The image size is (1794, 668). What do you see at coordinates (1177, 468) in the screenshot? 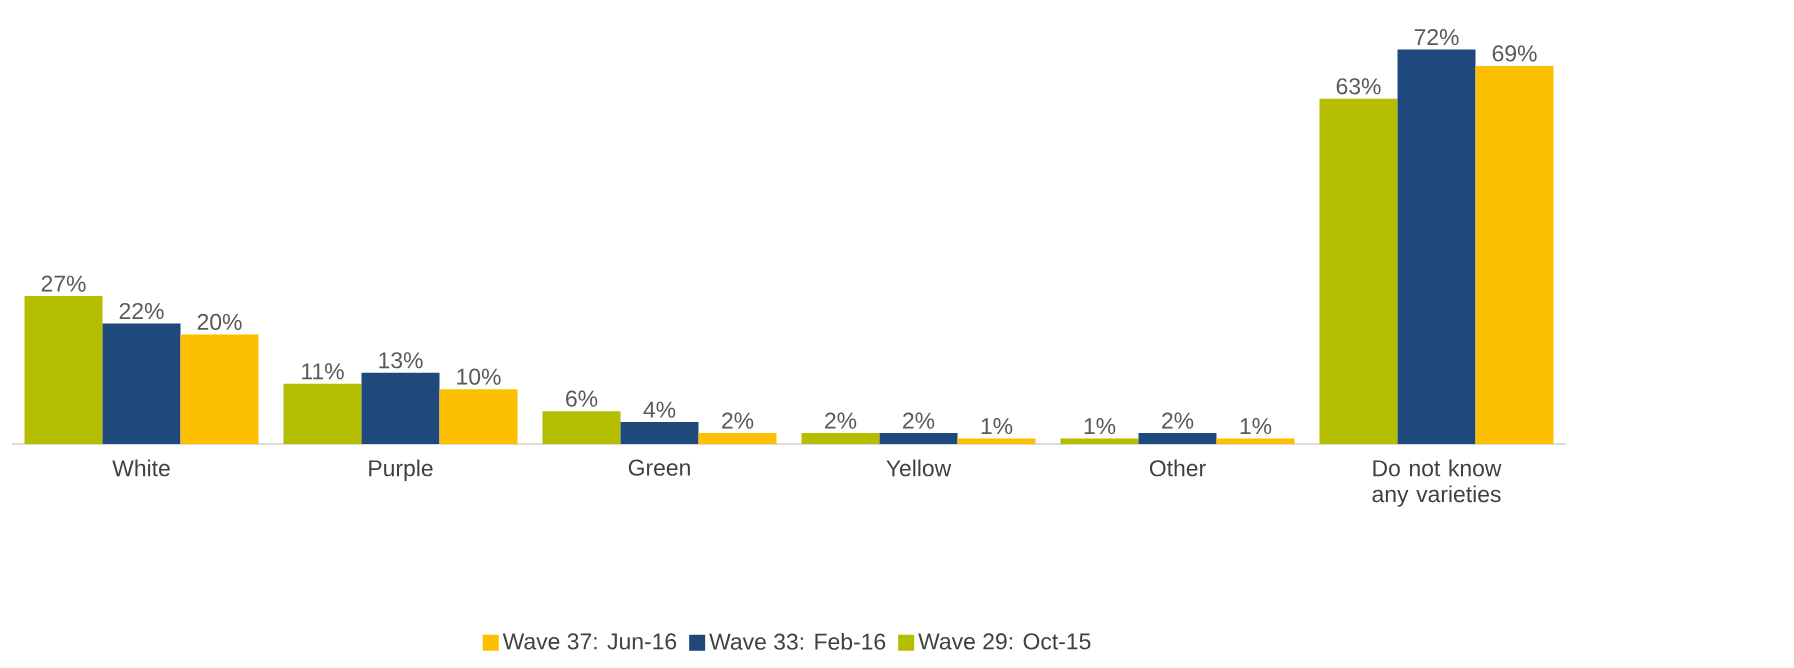
I see `x-tick-label: Other` at bounding box center [1177, 468].